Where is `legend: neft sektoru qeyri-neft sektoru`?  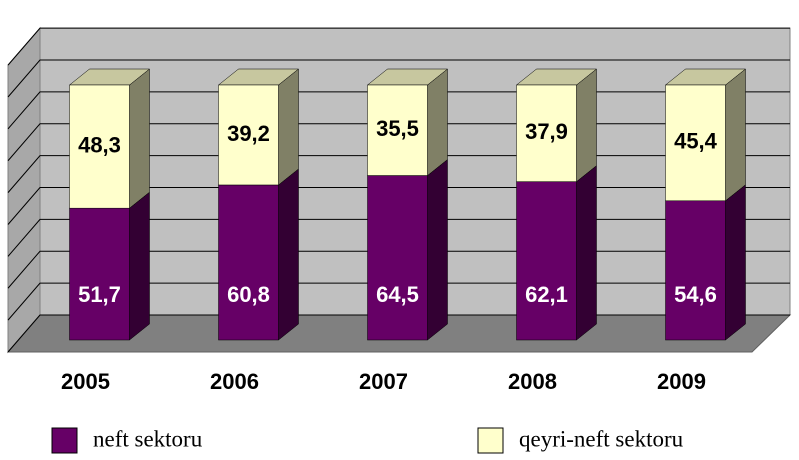 legend: neft sektoru qeyri-neft sektoru is located at coordinates (367, 440).